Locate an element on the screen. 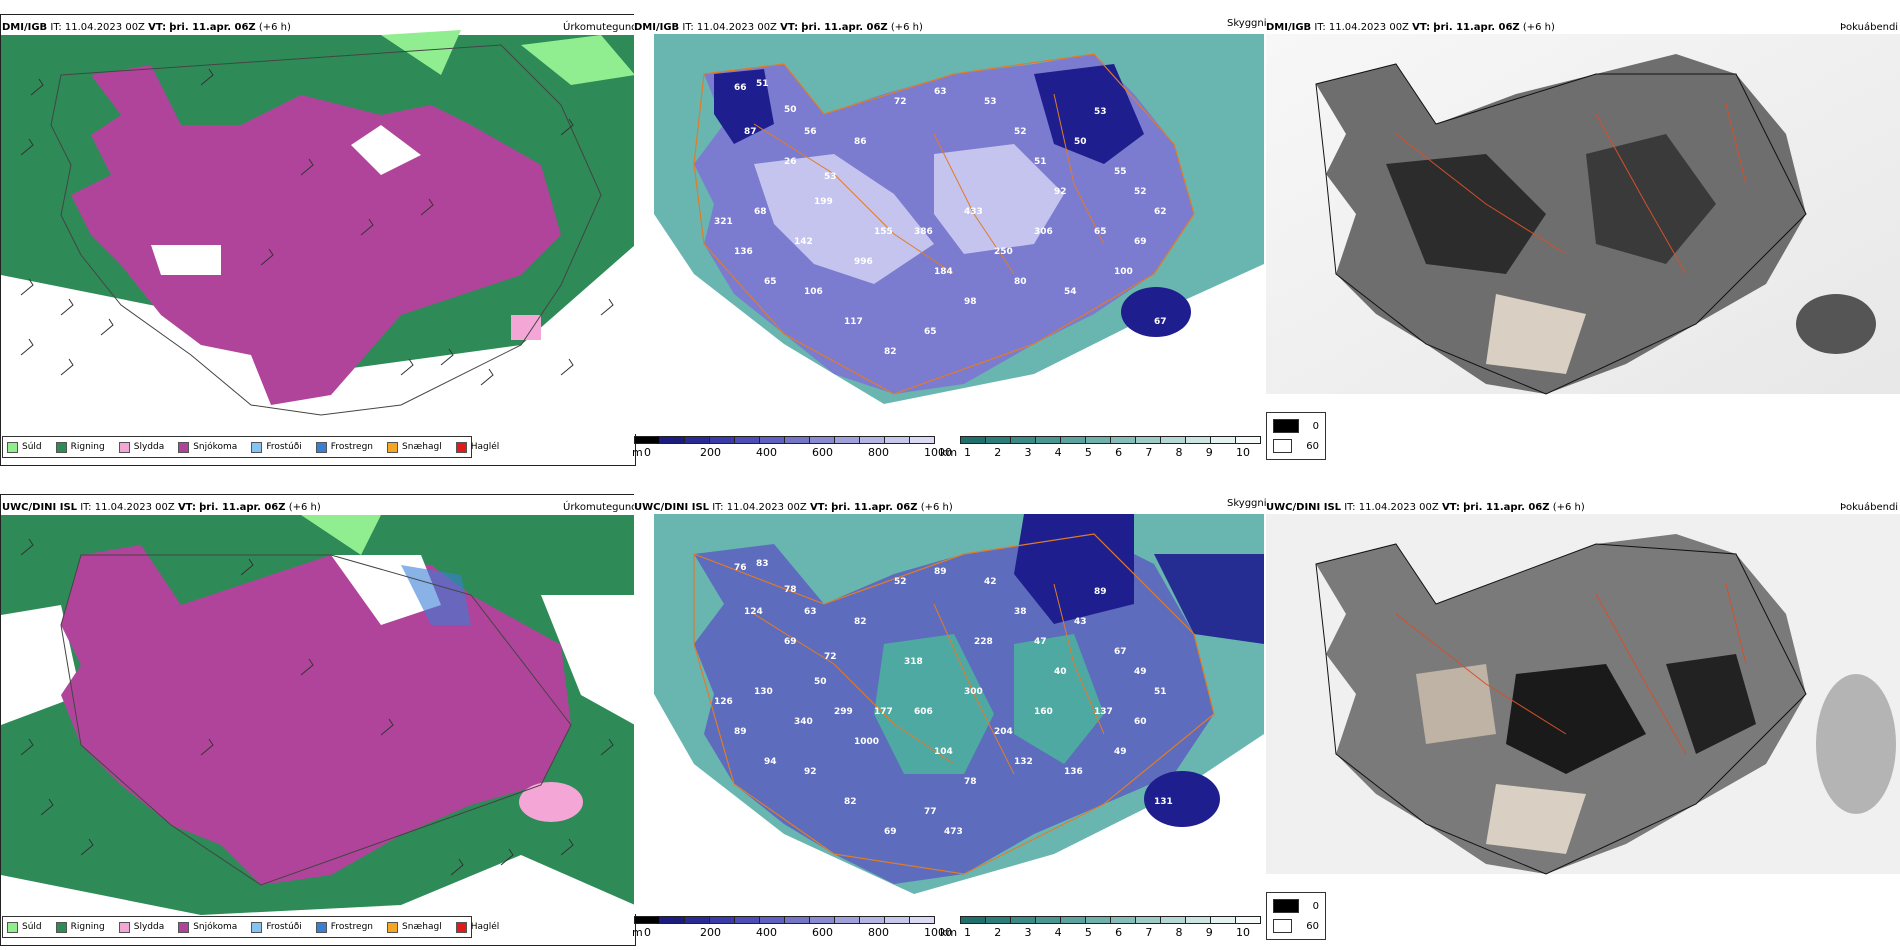 This screenshot has height=950, width=1900. visibility-value-label: 62 is located at coordinates (1160, 212).